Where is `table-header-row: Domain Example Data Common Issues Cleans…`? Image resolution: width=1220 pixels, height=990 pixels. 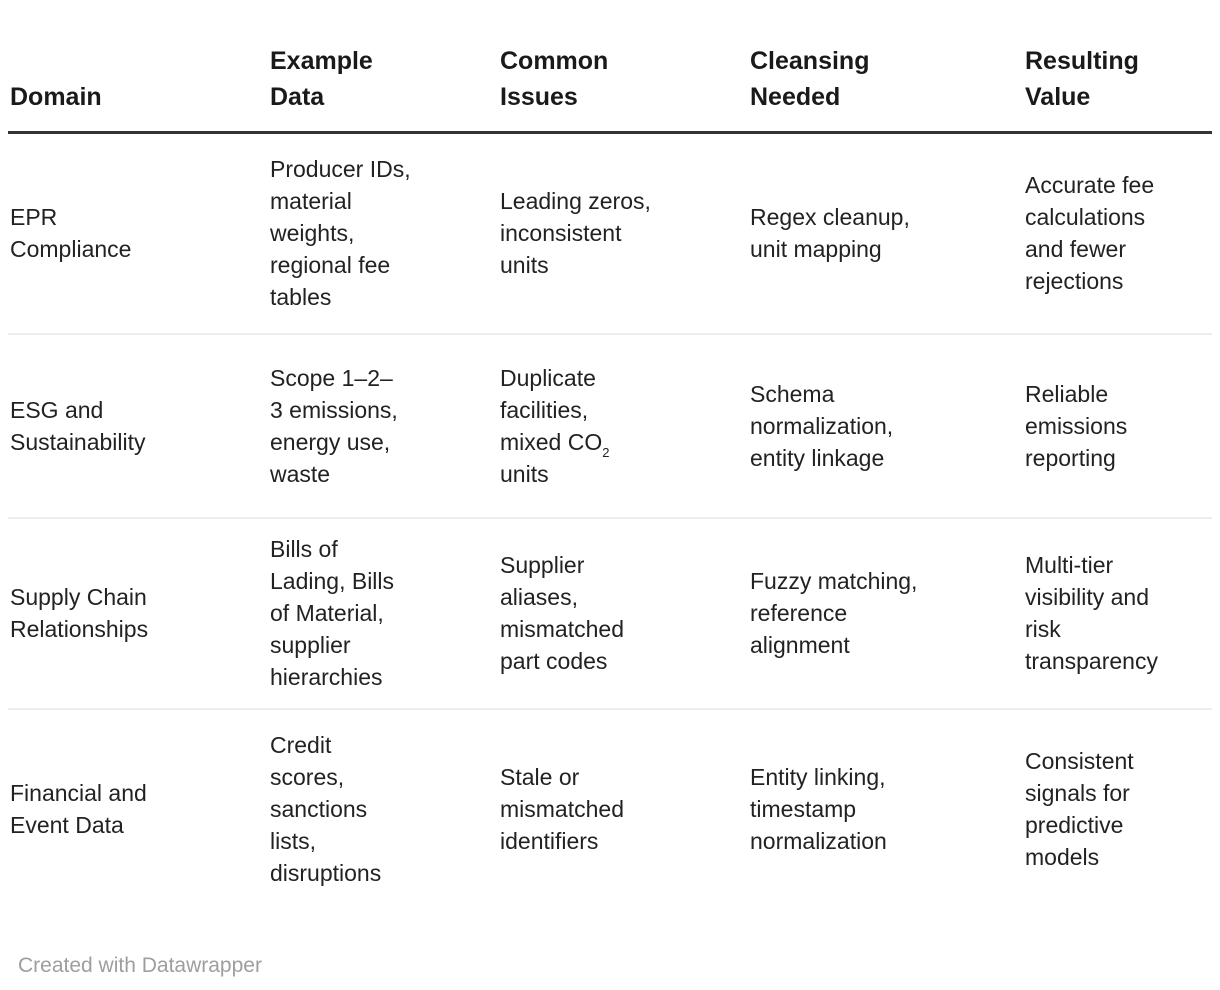 table-header-row: Domain Example Data Common Issues Cleans… is located at coordinates (610, 67).